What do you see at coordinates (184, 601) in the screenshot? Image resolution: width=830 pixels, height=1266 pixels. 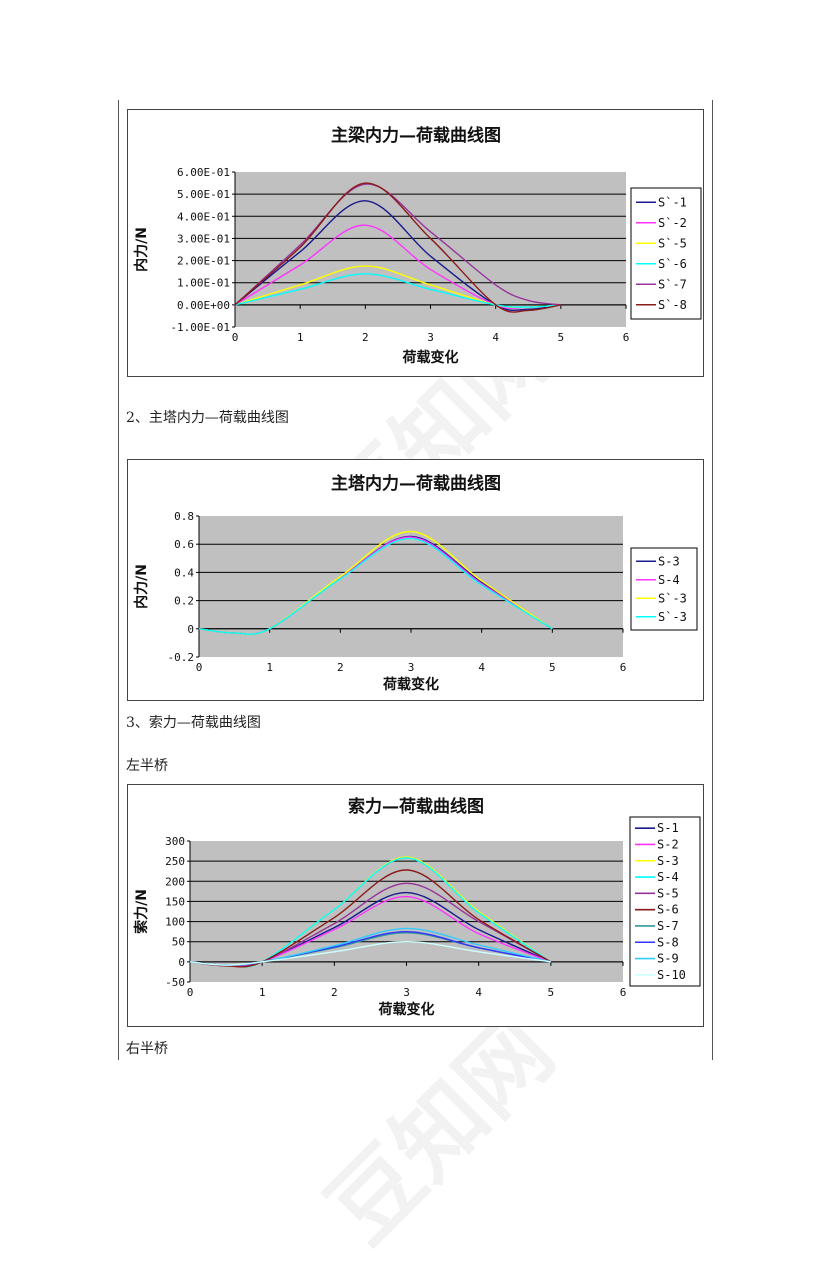 I see `y-tick-label: 0.2` at bounding box center [184, 601].